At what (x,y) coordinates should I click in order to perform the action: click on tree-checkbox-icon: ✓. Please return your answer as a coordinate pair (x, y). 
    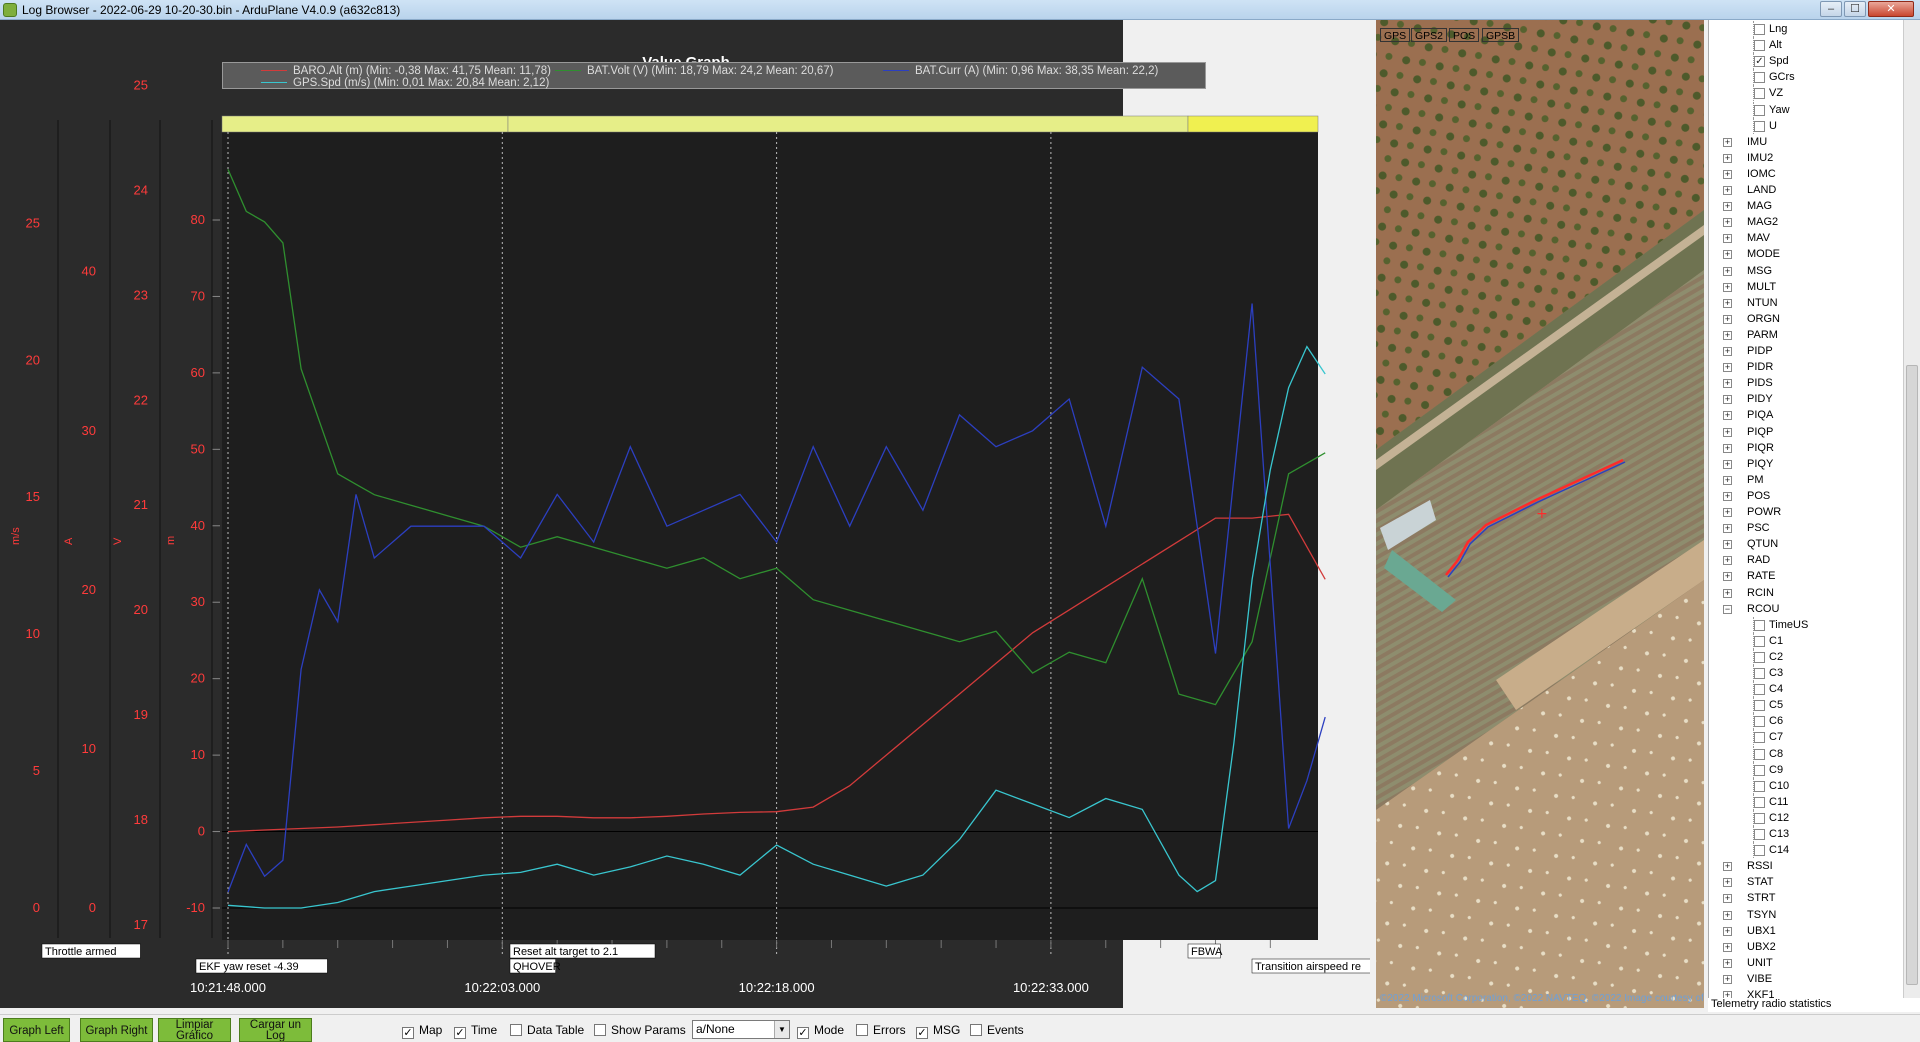
    Looking at the image, I should click on (1759, 62).